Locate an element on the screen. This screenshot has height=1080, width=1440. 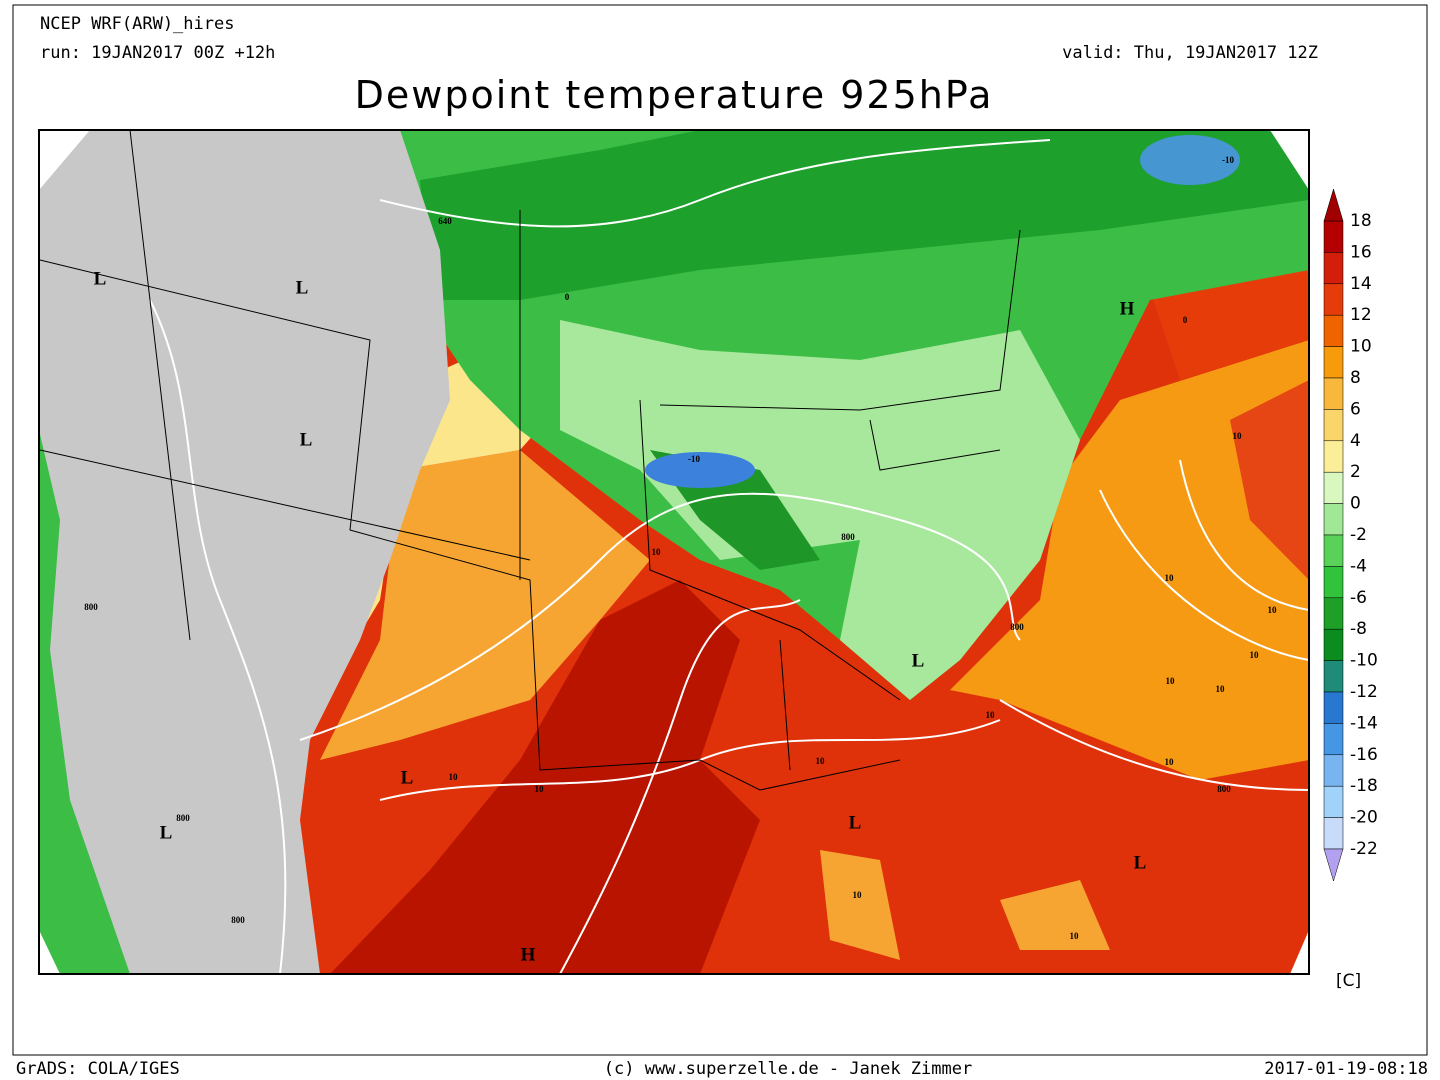
colorbar-top is located at coordinates (1333, 205).